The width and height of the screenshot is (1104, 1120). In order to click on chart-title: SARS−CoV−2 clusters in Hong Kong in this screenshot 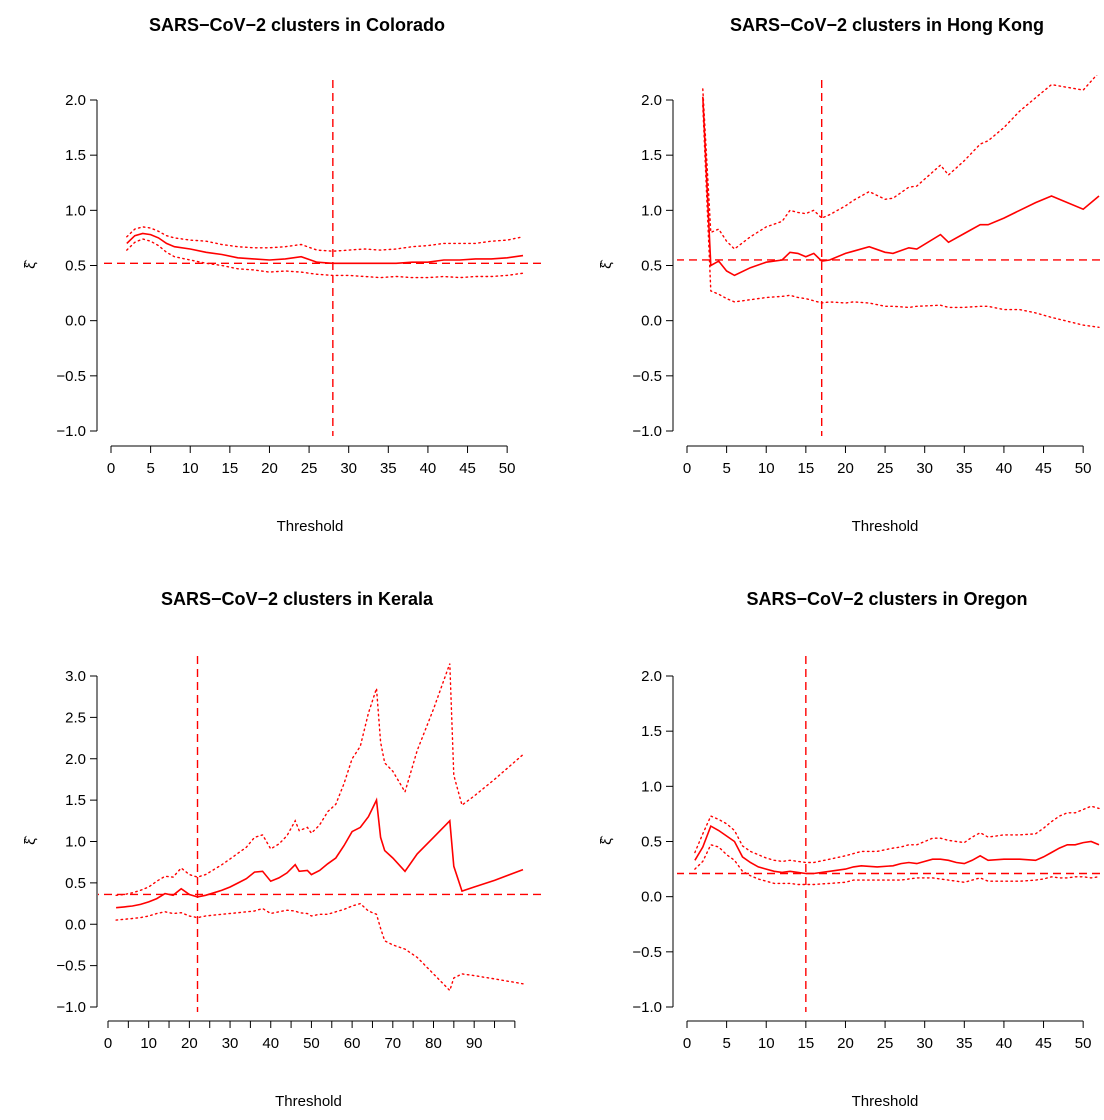, I will do `click(887, 25)`.